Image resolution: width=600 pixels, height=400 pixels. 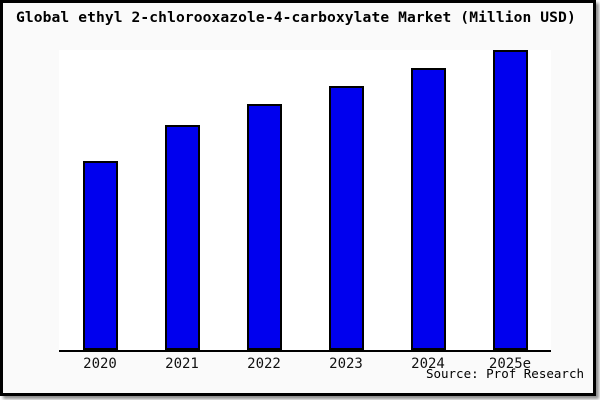 I want to click on bar-2022, so click(x=264, y=227).